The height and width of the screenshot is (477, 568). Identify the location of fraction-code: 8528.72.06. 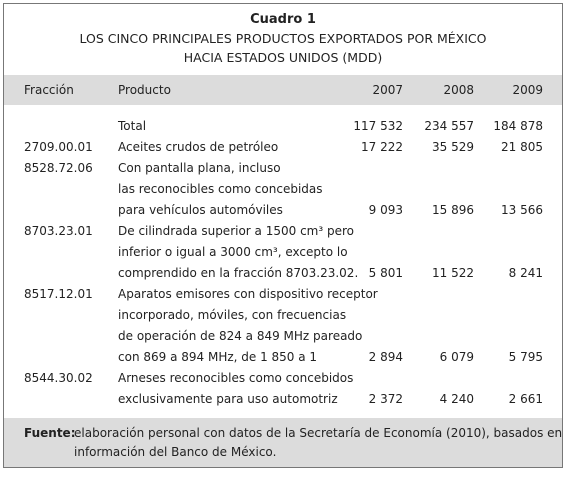
(58, 168).